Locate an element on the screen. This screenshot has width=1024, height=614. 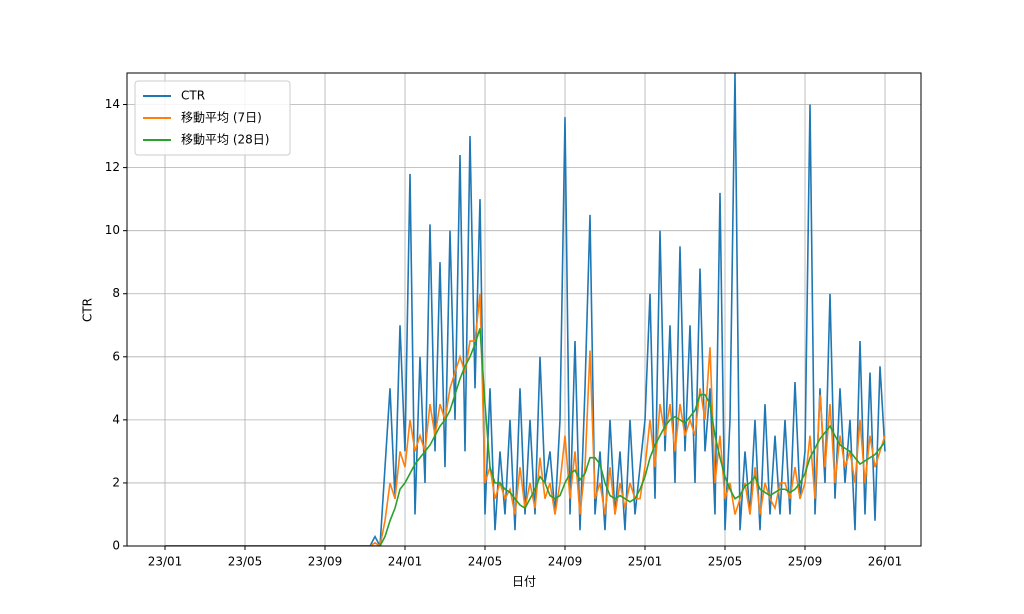
y-tick-label: 10 is located at coordinates (112, 230).